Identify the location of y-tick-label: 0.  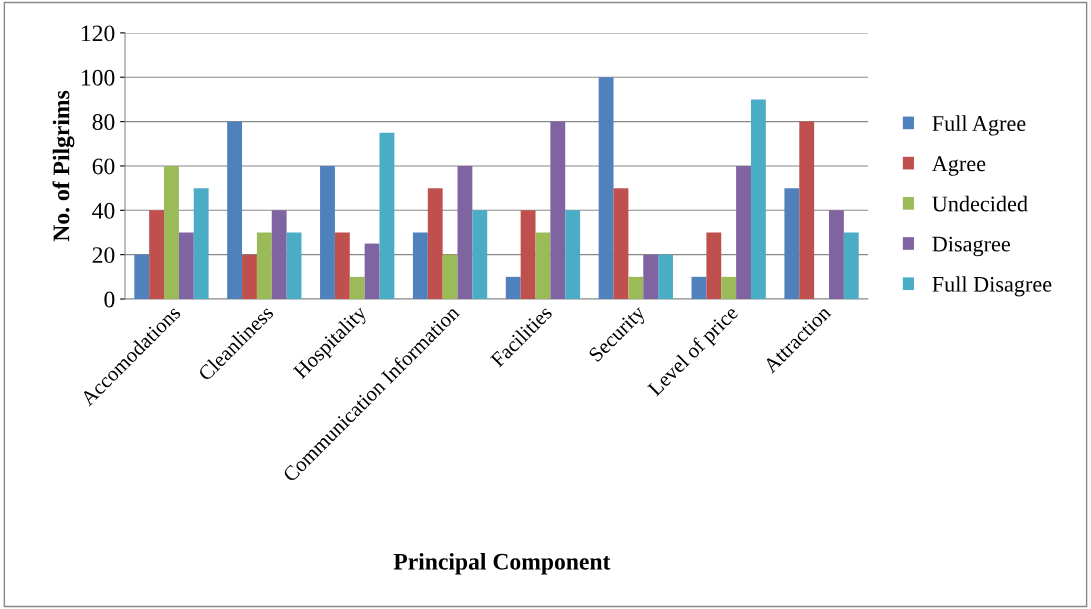
(109, 299).